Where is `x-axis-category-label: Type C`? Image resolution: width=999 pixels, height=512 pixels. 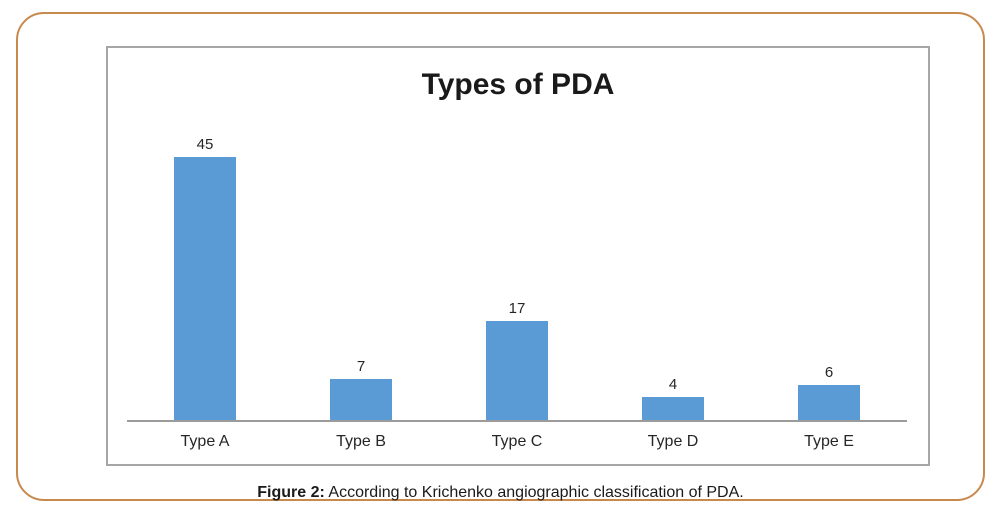 x-axis-category-label: Type C is located at coordinates (517, 441).